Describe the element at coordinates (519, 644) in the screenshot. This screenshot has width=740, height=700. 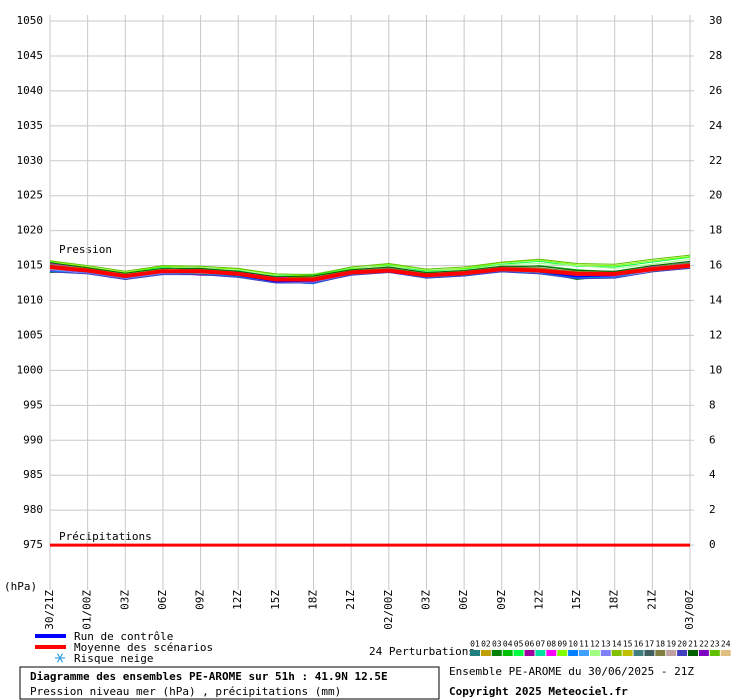
I see `perturbation-label: 05` at that location.